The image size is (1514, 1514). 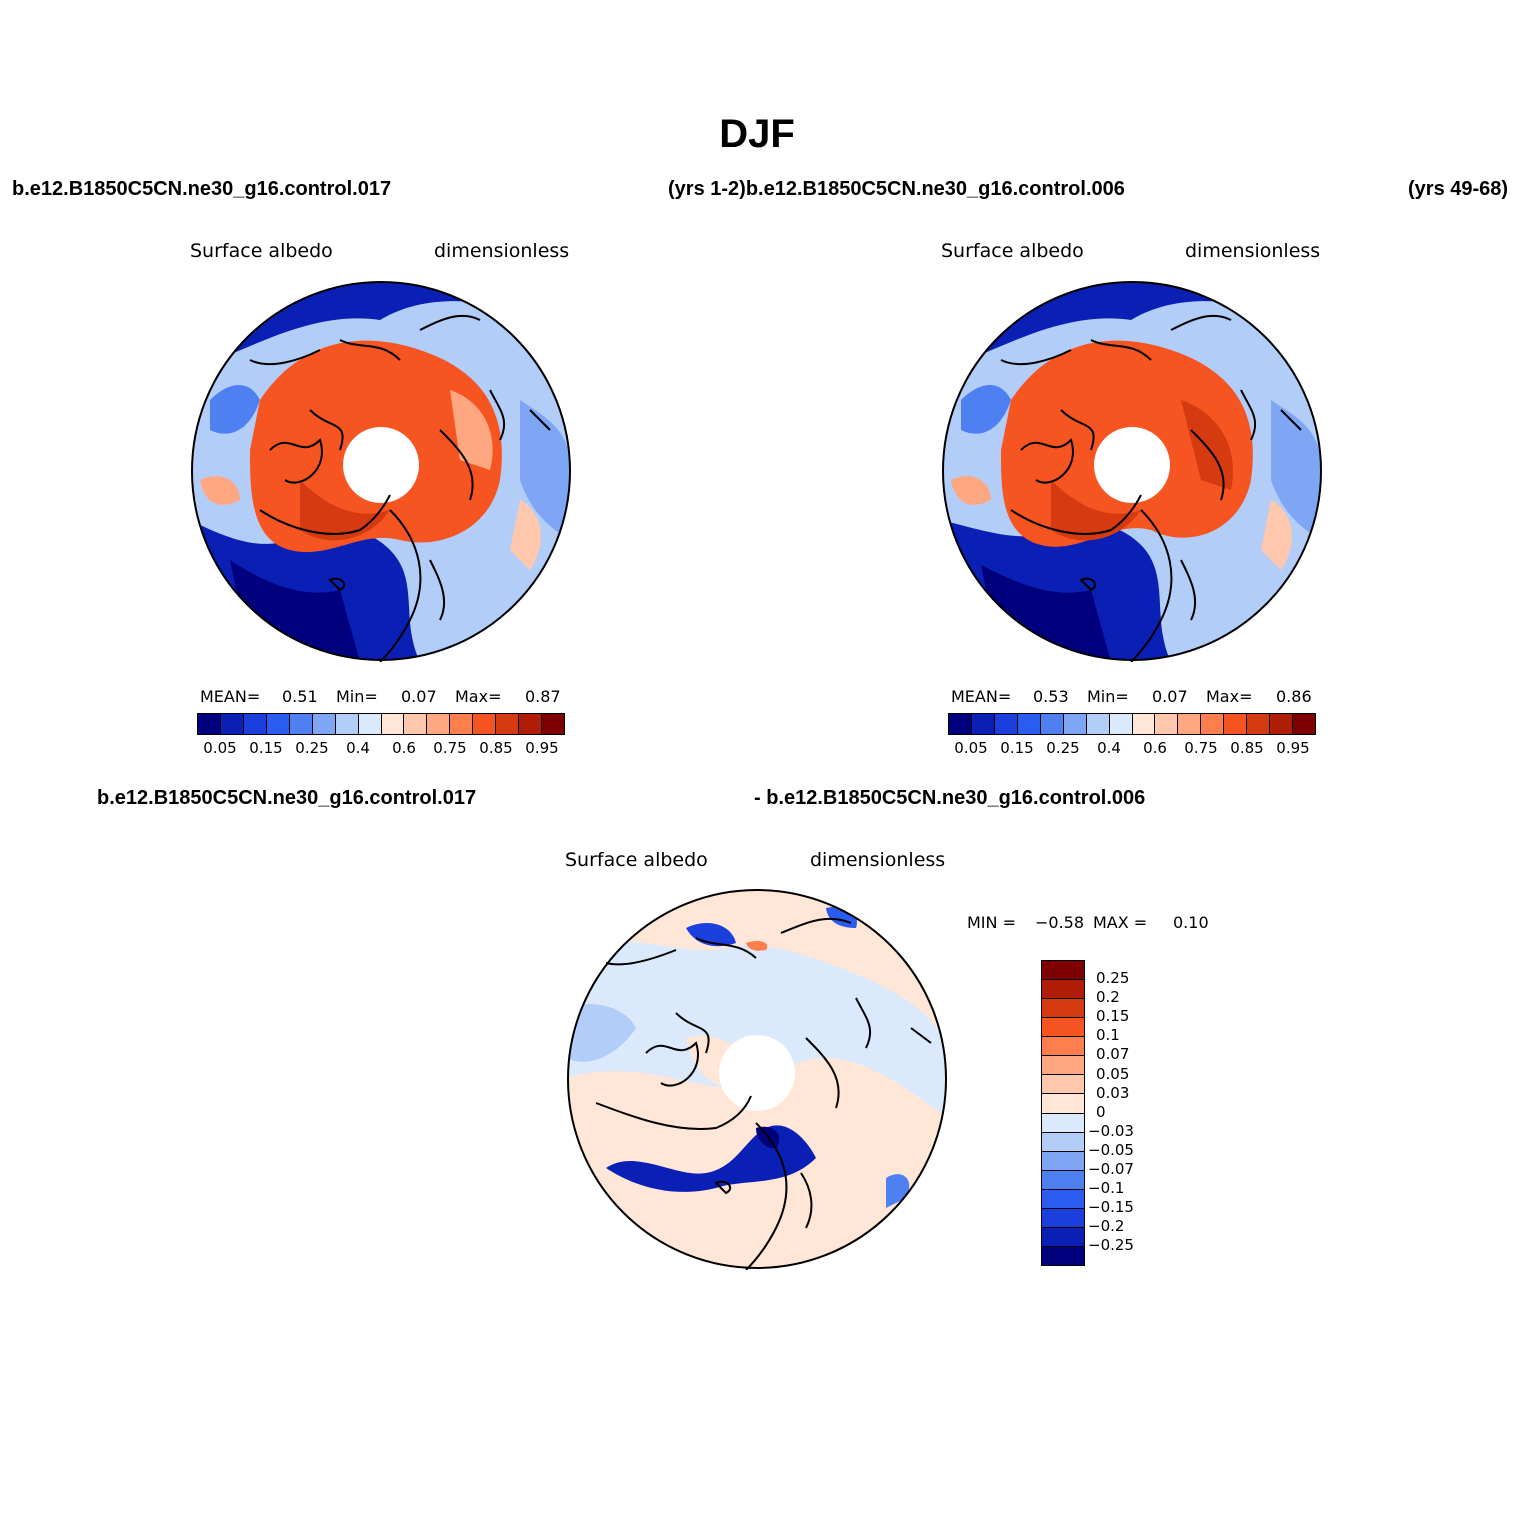 I want to click on panel1-mean-value: 0.51, so click(x=300, y=696).